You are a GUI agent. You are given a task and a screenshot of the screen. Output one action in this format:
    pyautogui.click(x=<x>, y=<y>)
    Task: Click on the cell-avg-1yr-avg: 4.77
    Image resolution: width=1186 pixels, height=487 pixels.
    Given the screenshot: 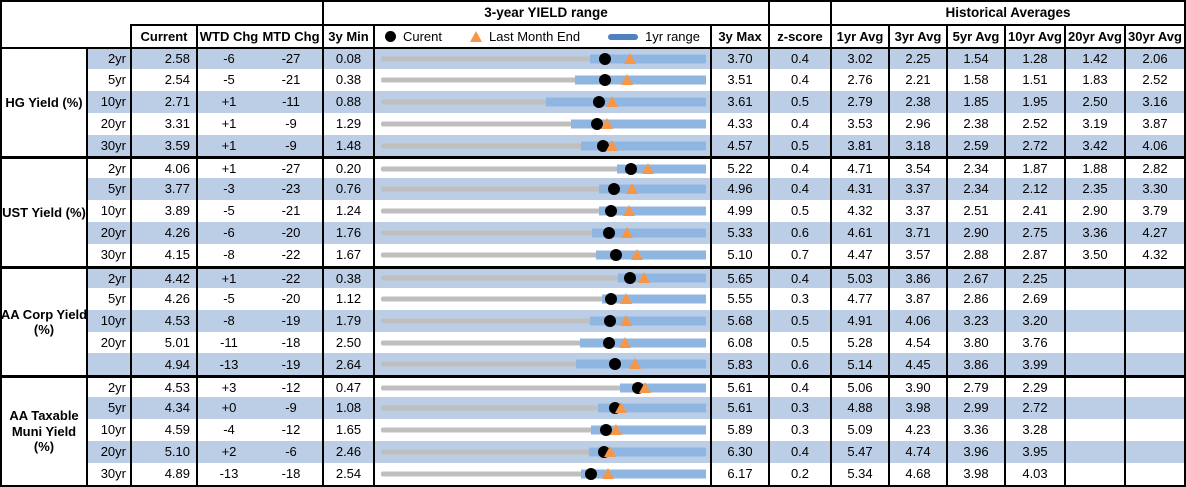 What is the action you would take?
    pyautogui.click(x=859, y=298)
    